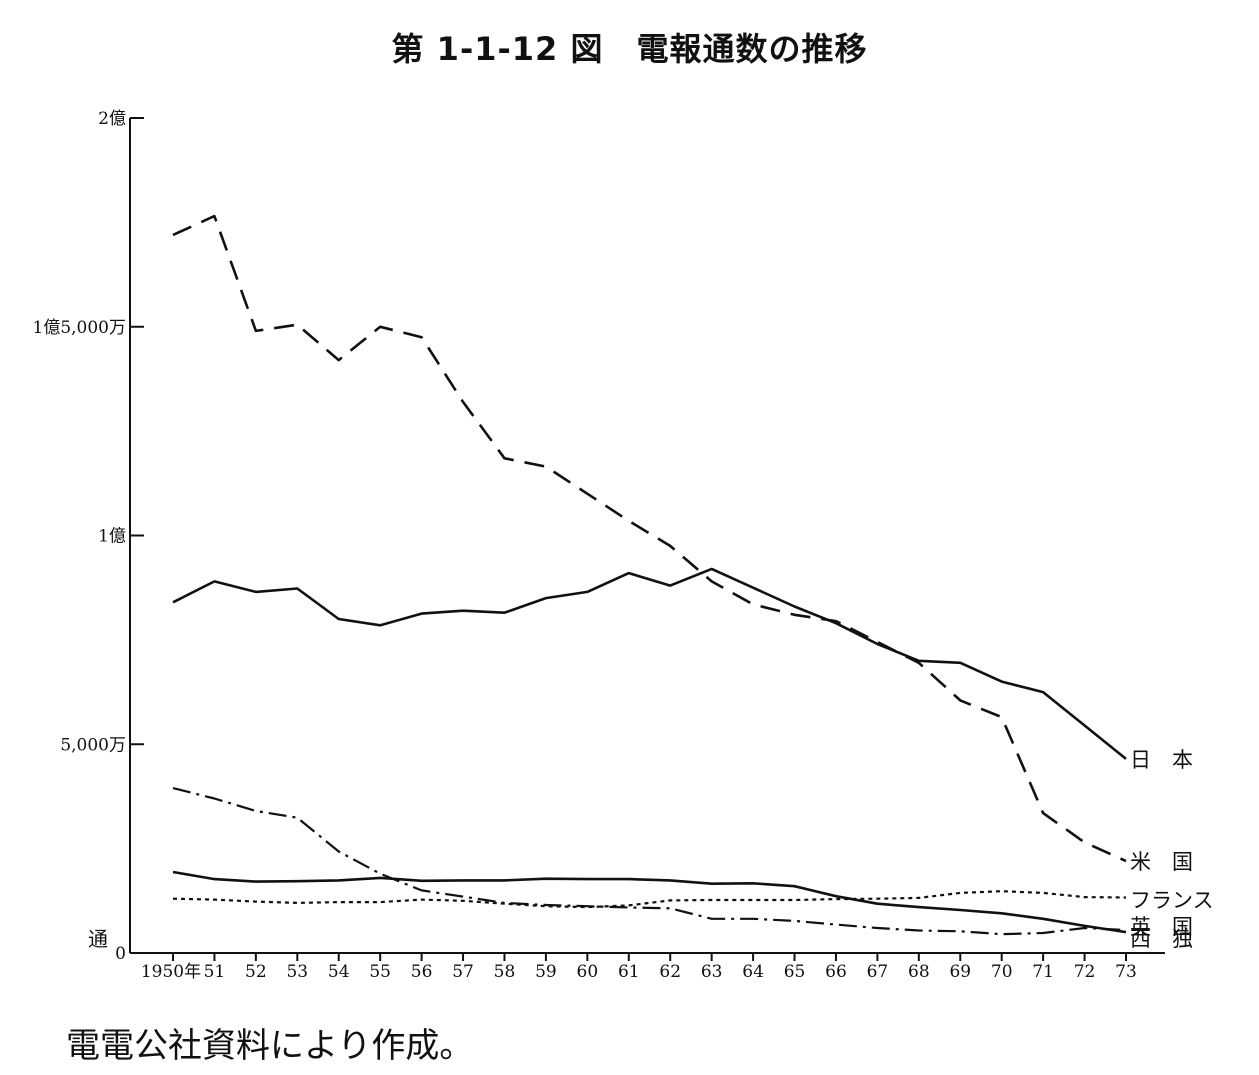  I want to click on x-tick-label: 55, so click(380, 972).